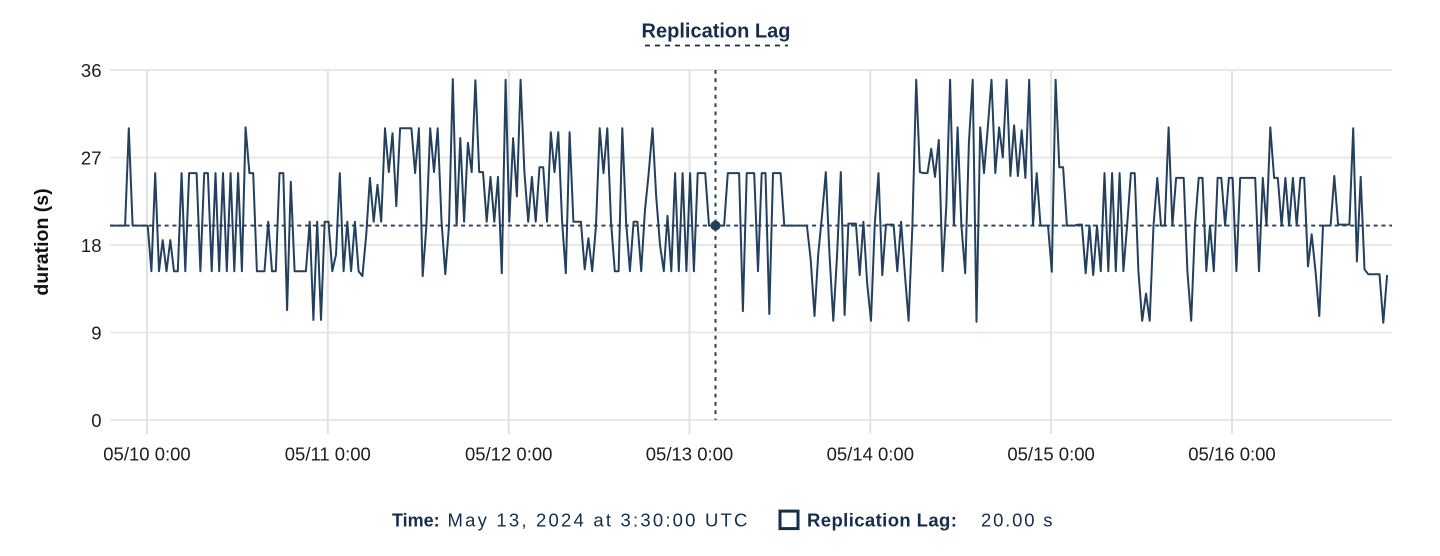 The image size is (1440, 556). What do you see at coordinates (42, 241) in the screenshot?
I see `svg-text: duration (s)` at bounding box center [42, 241].